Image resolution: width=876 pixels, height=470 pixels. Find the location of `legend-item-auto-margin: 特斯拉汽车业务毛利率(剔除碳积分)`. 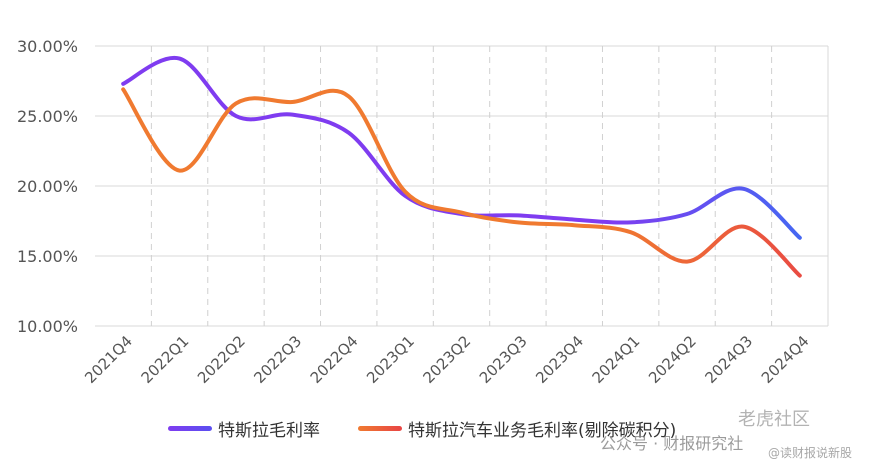

legend-item-auto-margin: 特斯拉汽车业务毛利率(剔除碳积分) is located at coordinates (517, 428).